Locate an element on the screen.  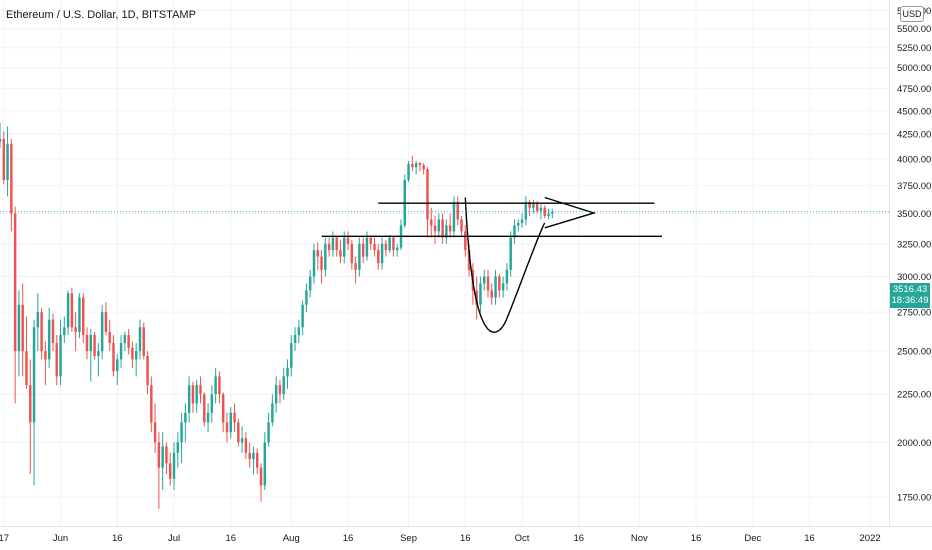
time-tick-label: Aug is located at coordinates (291, 538).